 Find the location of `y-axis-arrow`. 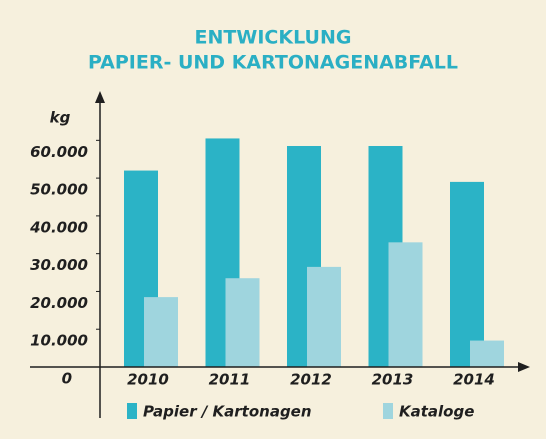

y-axis-arrow is located at coordinates (100, 97).